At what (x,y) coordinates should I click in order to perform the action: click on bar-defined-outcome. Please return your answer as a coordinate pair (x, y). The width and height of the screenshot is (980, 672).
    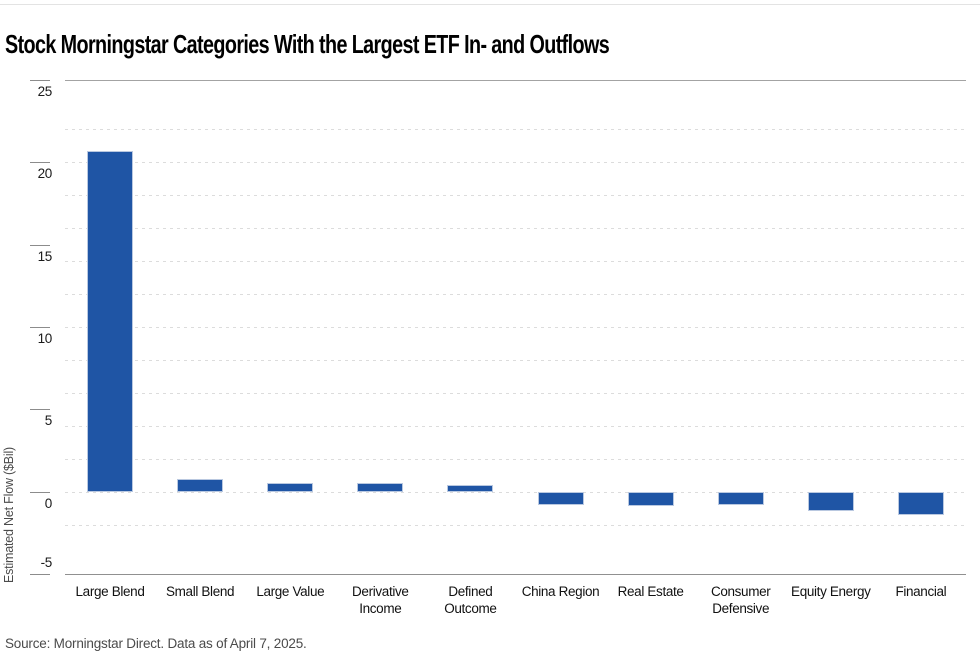
    Looking at the image, I should click on (470, 488).